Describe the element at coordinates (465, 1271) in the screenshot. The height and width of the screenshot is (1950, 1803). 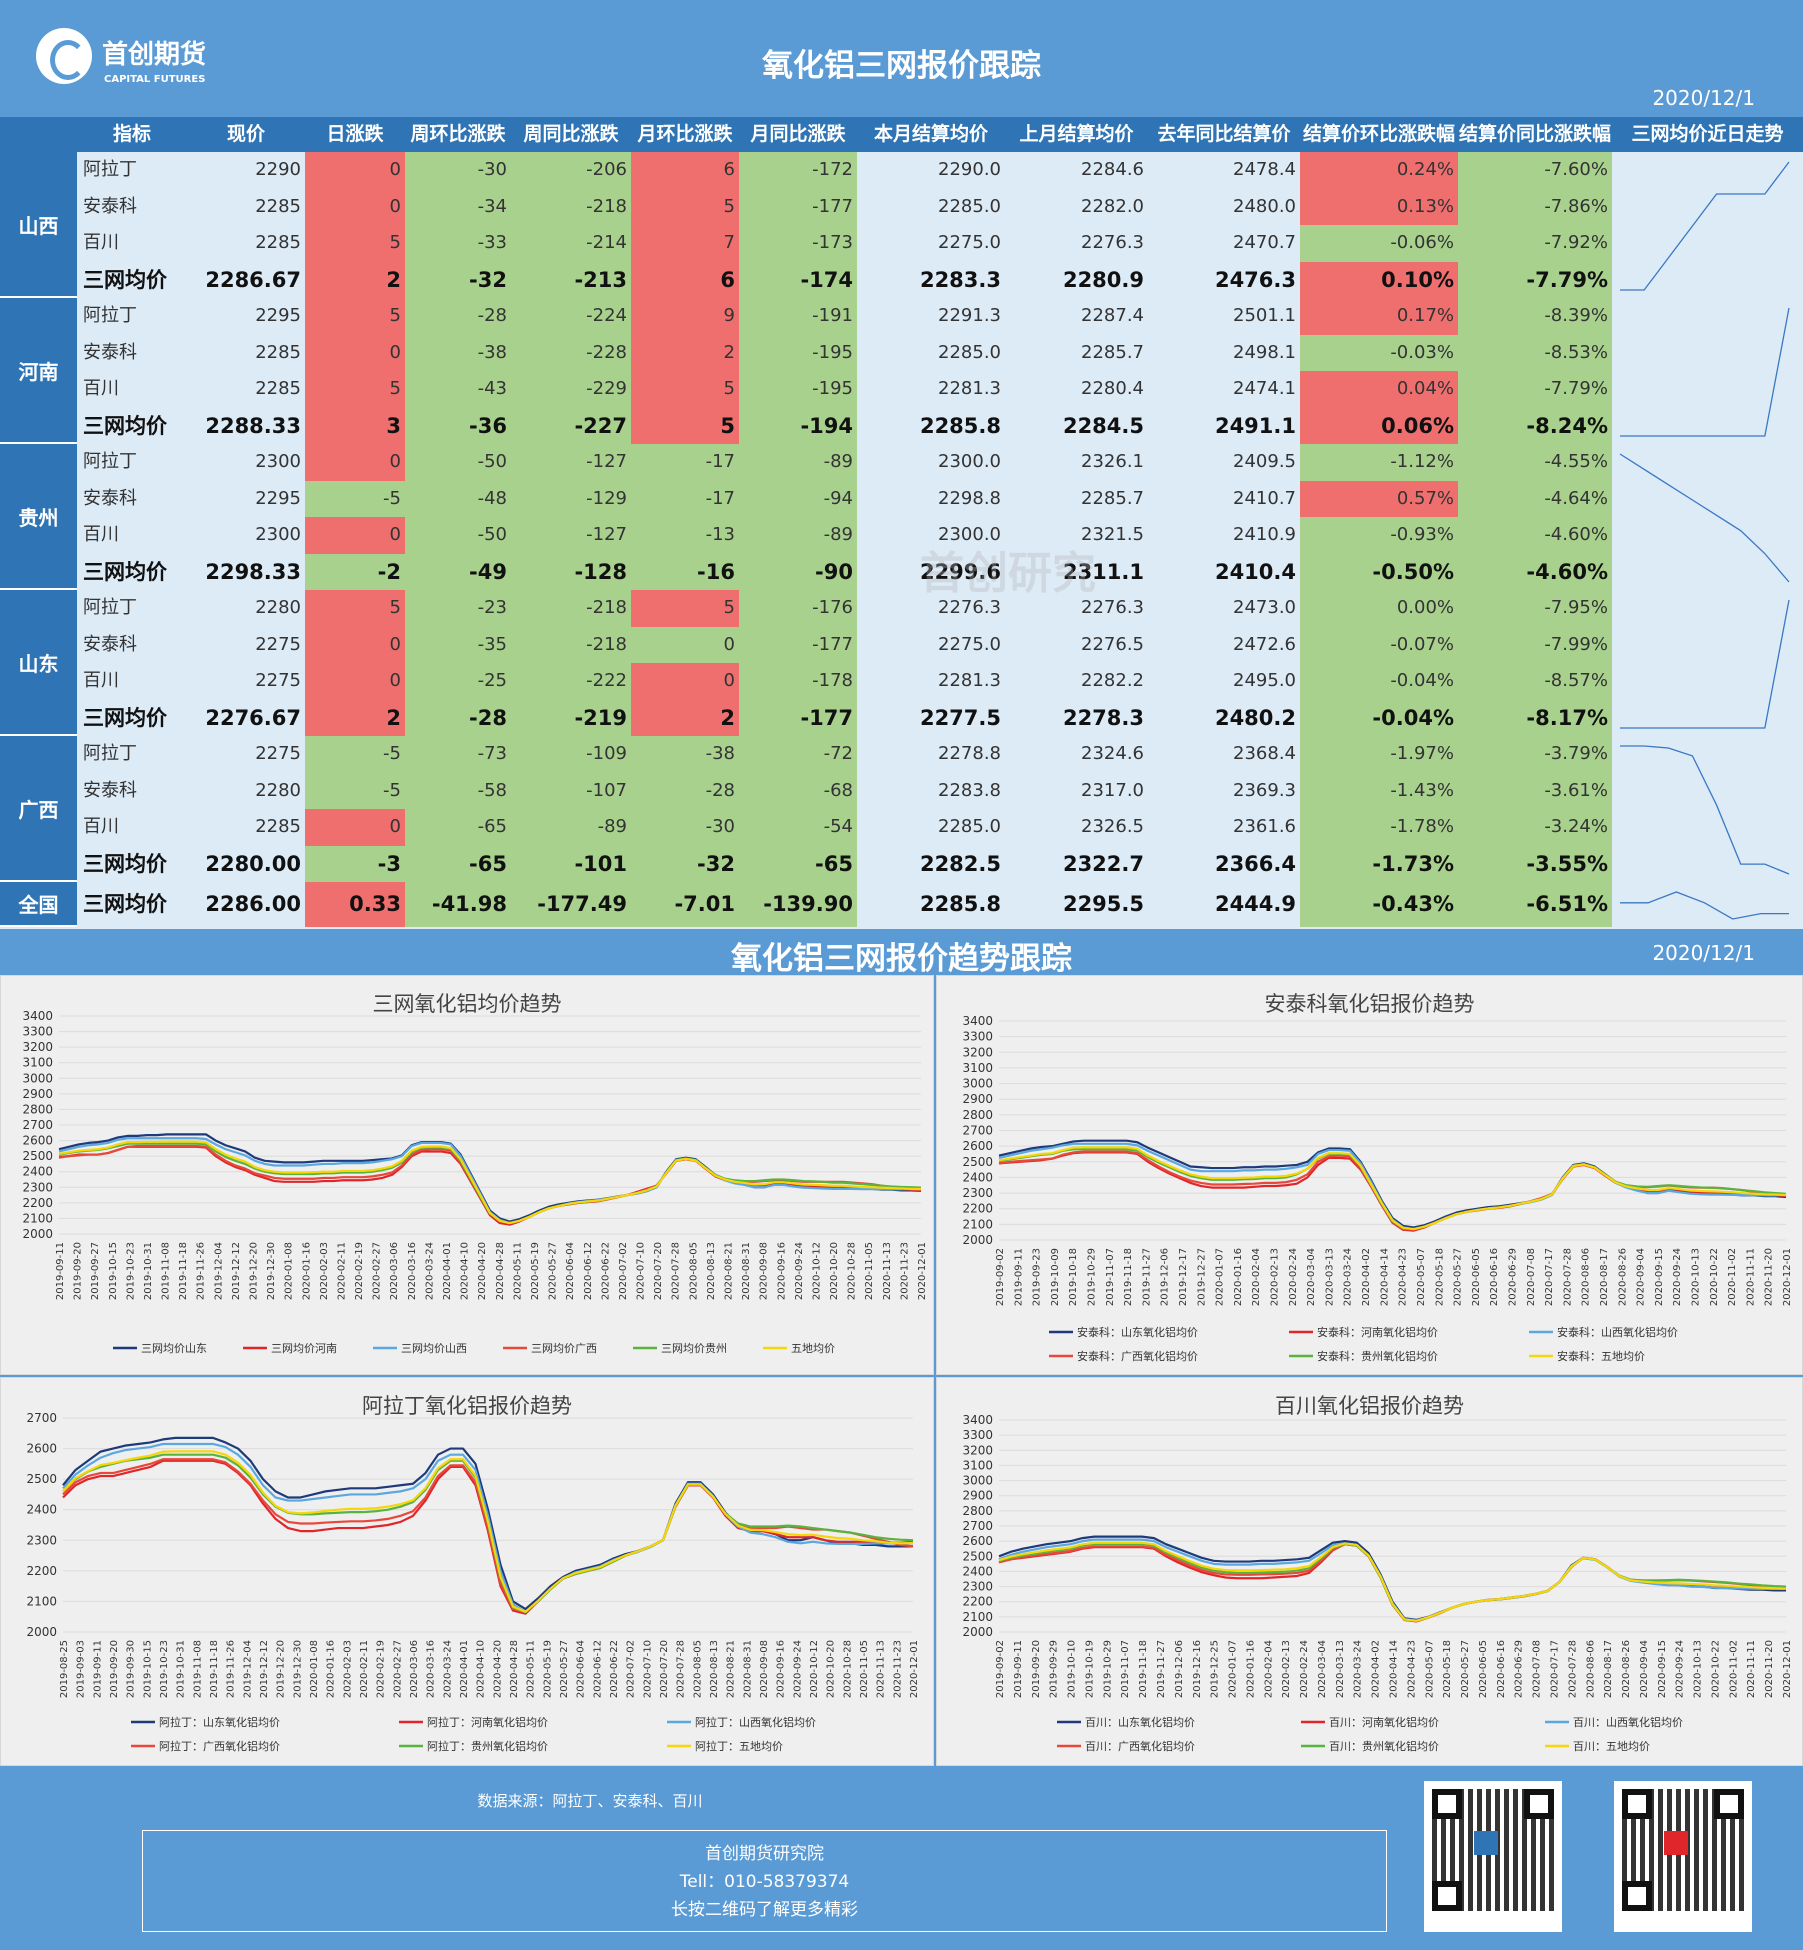
I see `x-tick-label: 2020-04-10` at that location.